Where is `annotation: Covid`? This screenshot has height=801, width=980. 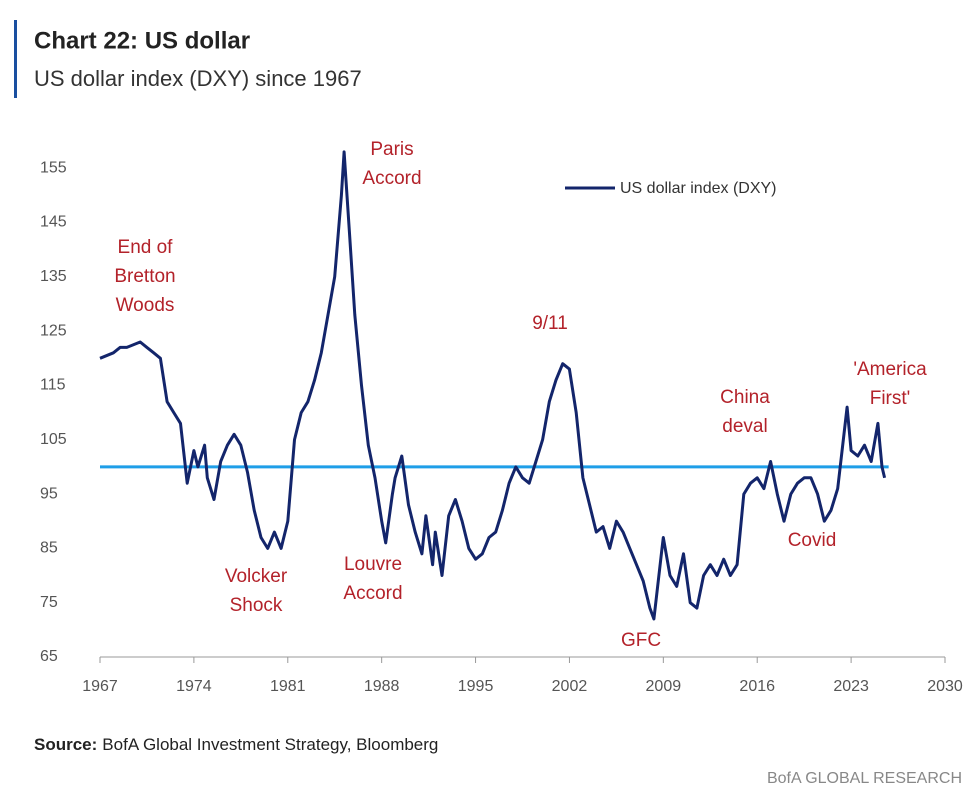 annotation: Covid is located at coordinates (812, 540).